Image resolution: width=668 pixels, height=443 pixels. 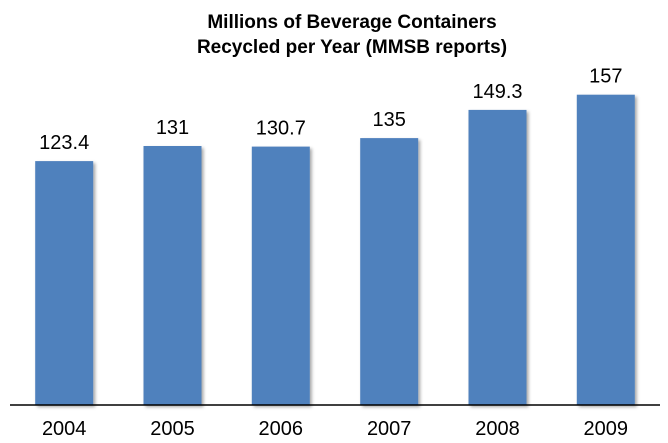 What do you see at coordinates (280, 275) in the screenshot?
I see `bar-2006` at bounding box center [280, 275].